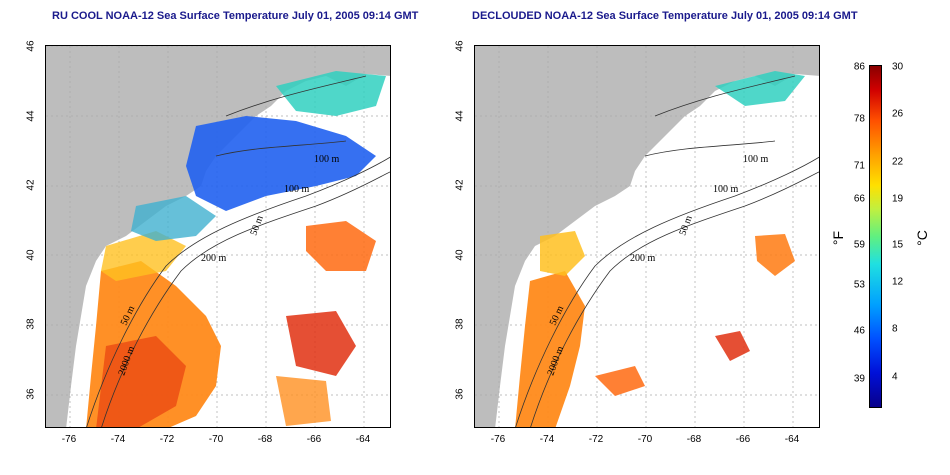 This screenshot has width=950, height=475. I want to click on colorbar-f-tick: 66, so click(859, 199).